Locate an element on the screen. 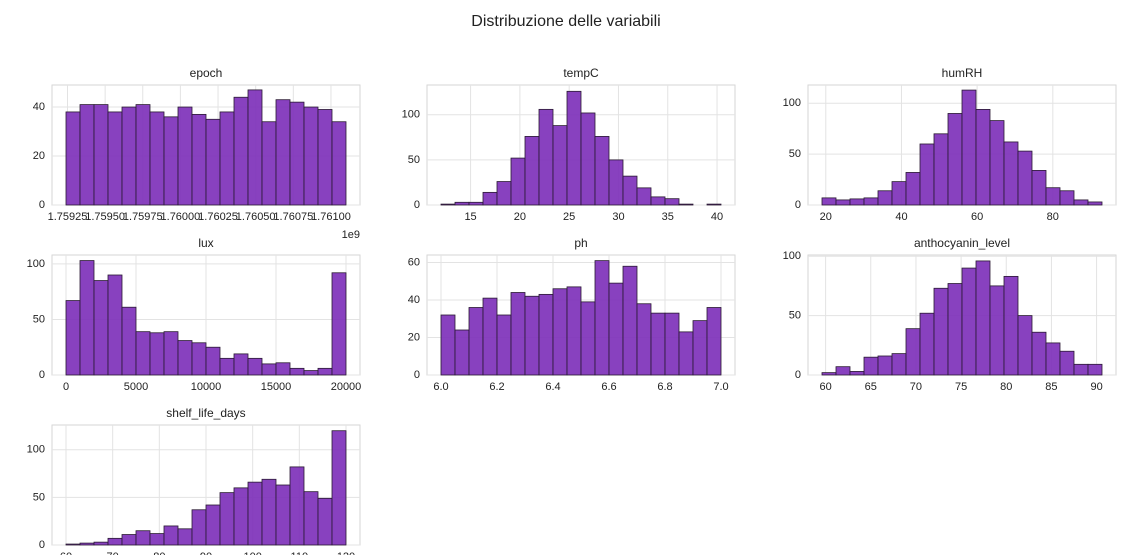 The image size is (1131, 555). x-tick-label: 15 is located at coordinates (470, 217).